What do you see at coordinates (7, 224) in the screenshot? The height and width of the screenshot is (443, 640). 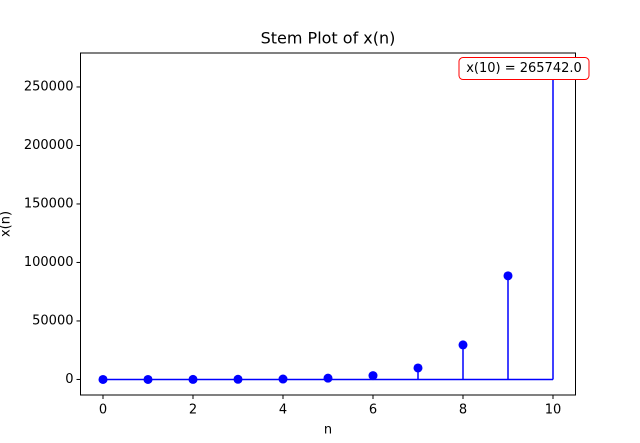 I see `y-axis-label: x(n)` at bounding box center [7, 224].